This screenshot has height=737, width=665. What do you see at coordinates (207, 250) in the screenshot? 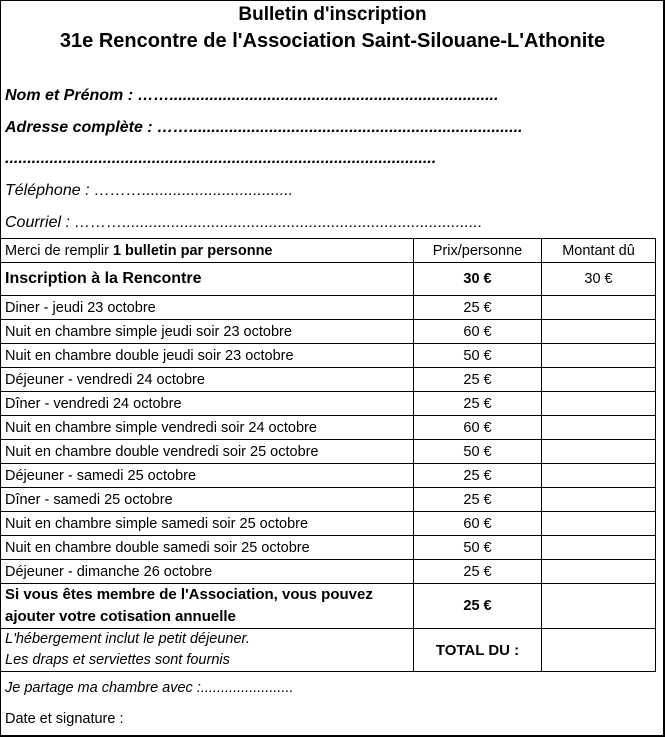
I see `header-note: Merci de remplir 1 bulletin par personne` at bounding box center [207, 250].